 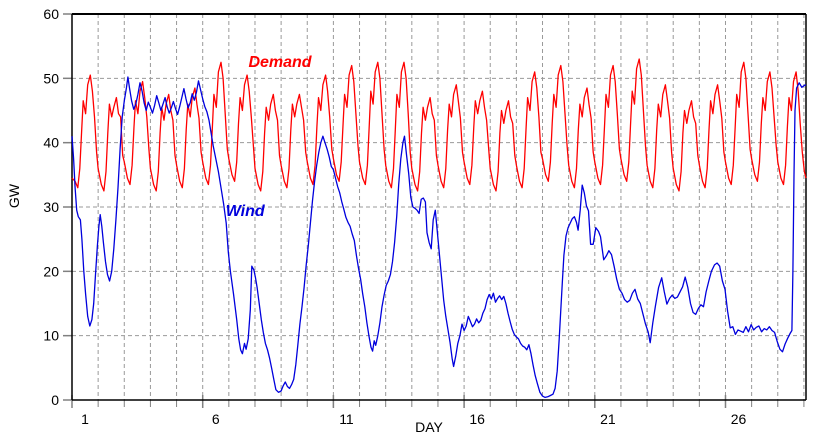 What do you see at coordinates (739, 419) in the screenshot?
I see `x-tick-label: 26` at bounding box center [739, 419].